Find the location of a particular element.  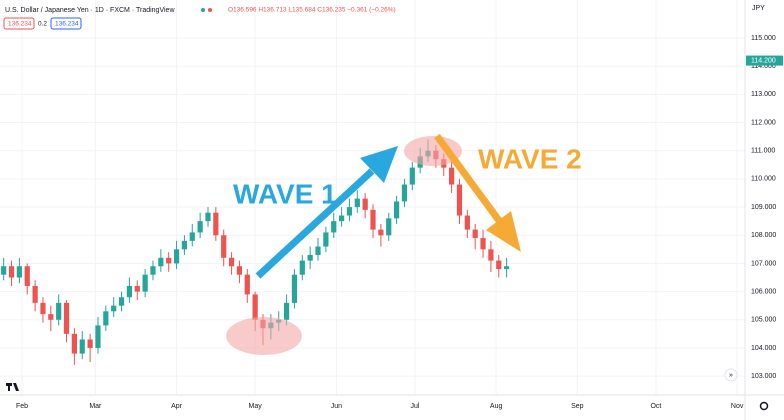

sell-button is located at coordinates (19, 23).